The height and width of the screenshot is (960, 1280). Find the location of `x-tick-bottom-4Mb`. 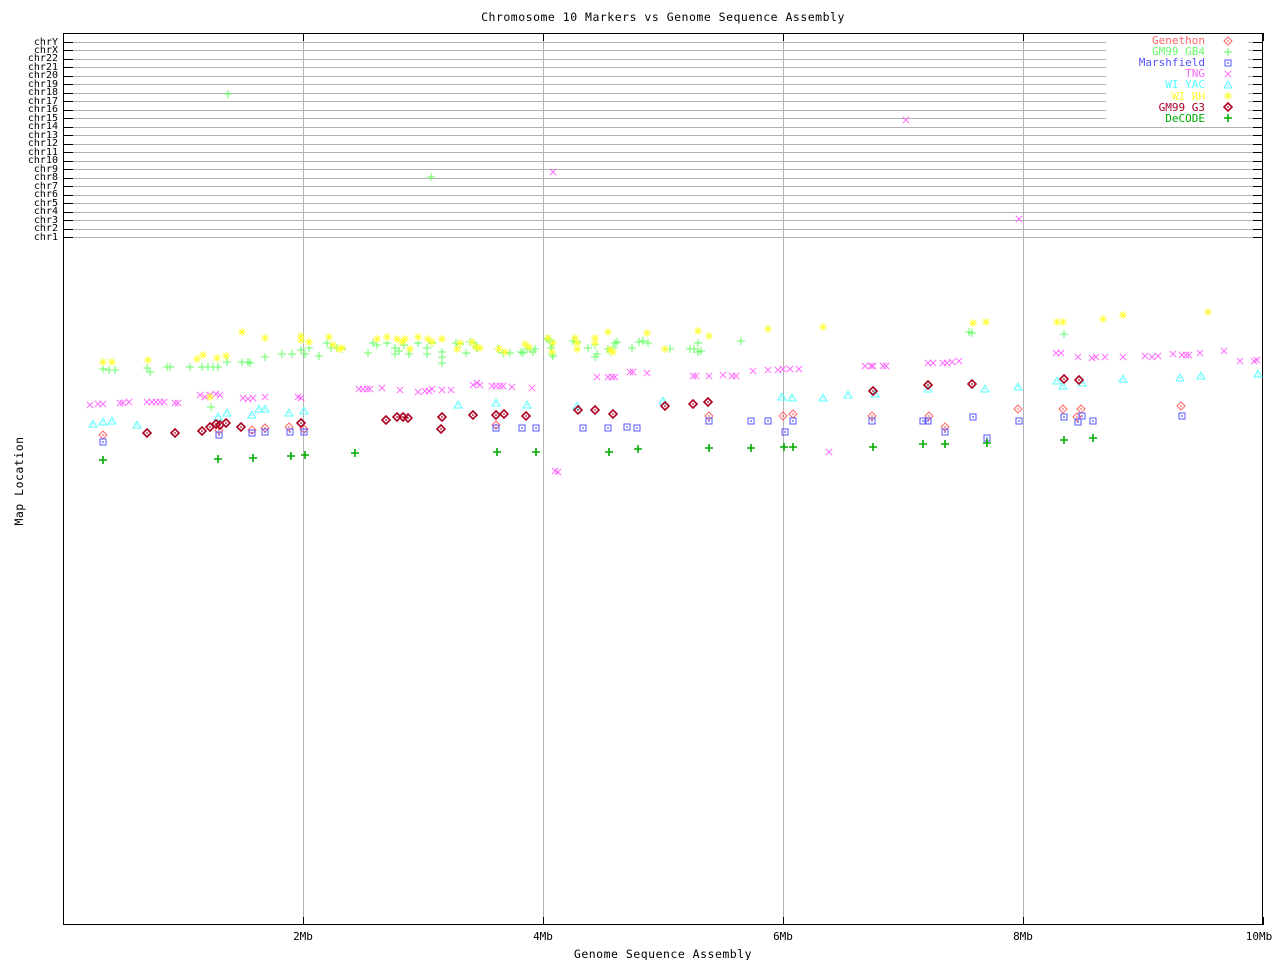

x-tick-bottom-4Mb is located at coordinates (543, 921).